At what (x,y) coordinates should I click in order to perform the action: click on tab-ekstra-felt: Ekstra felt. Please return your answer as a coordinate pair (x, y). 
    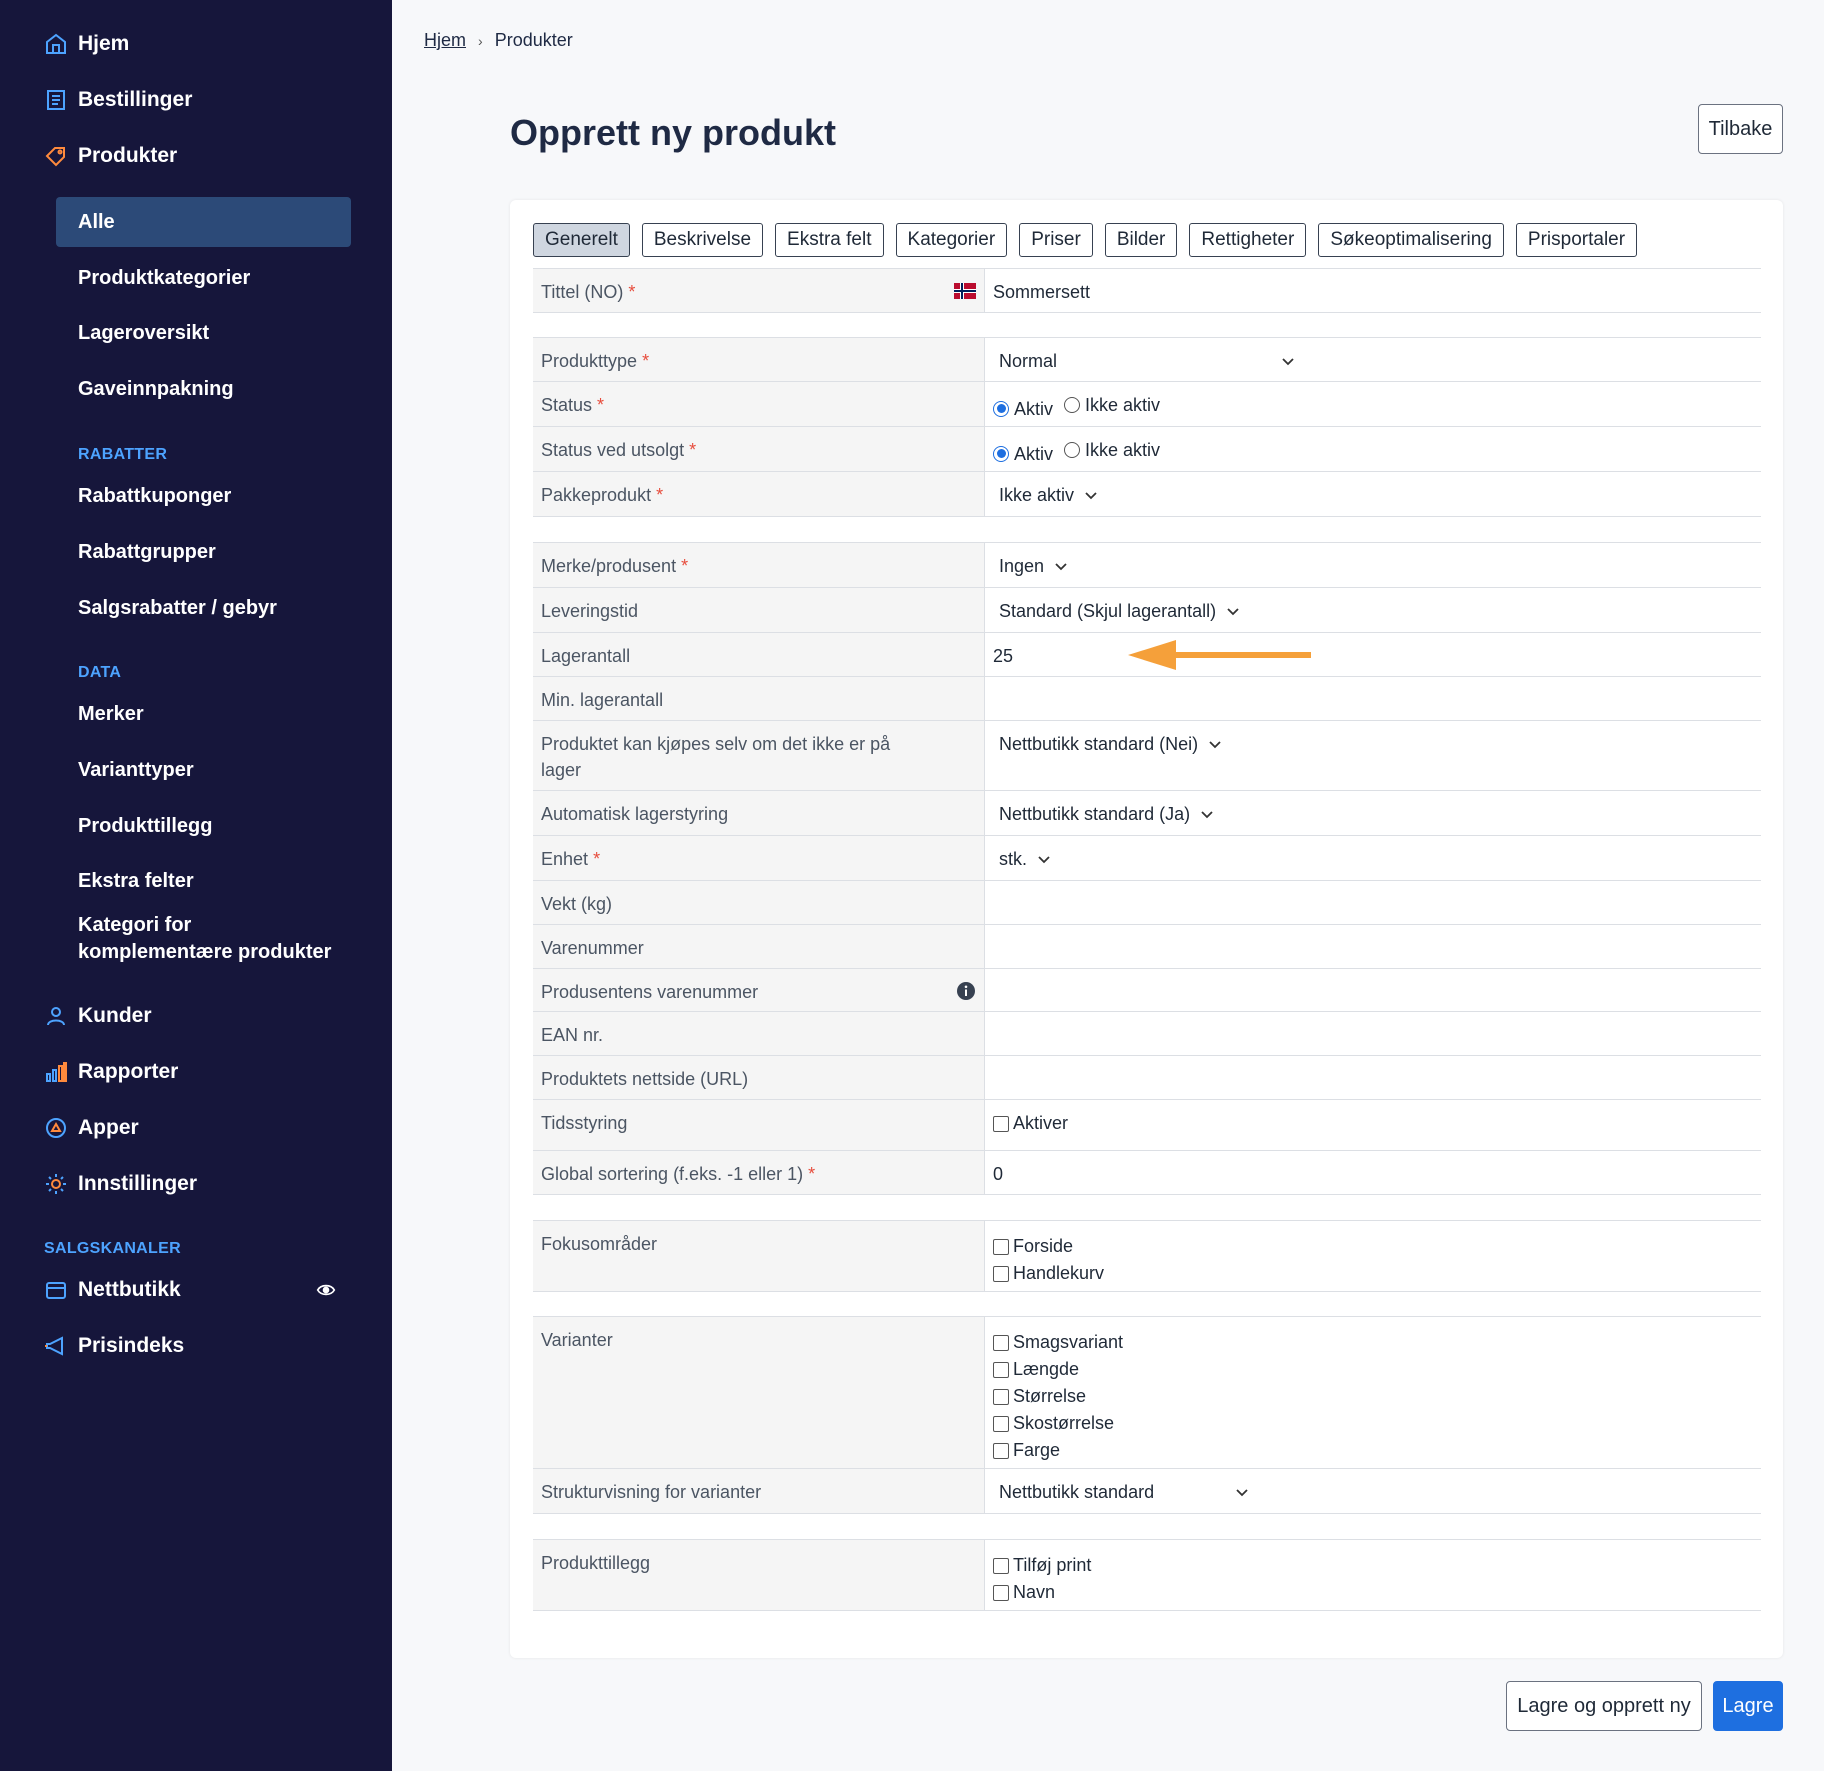
    Looking at the image, I should click on (829, 240).